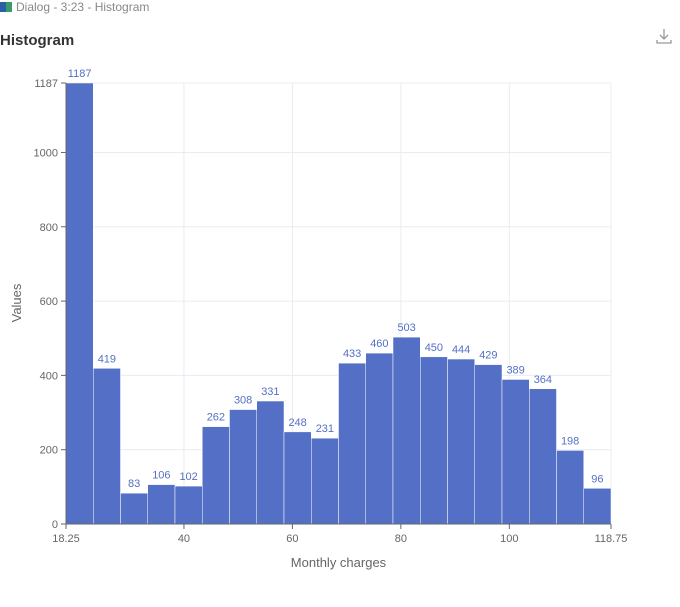  Describe the element at coordinates (297, 423) in the screenshot. I see `bar-value-label: 248` at that location.